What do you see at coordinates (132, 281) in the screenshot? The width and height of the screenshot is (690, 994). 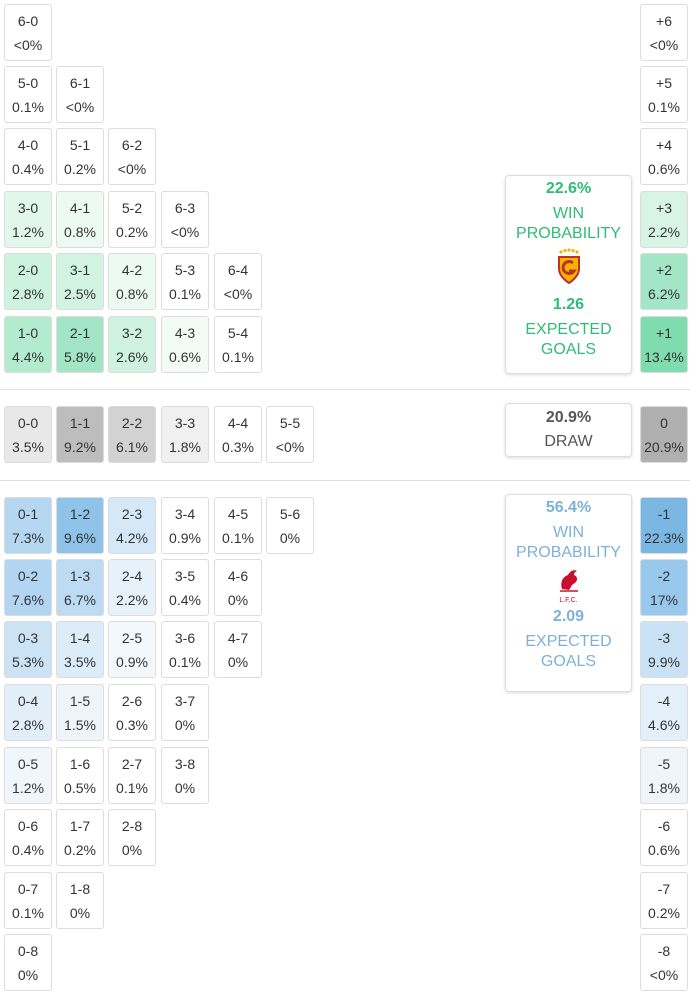 I see `score-cell: 4-2 0.8%` at bounding box center [132, 281].